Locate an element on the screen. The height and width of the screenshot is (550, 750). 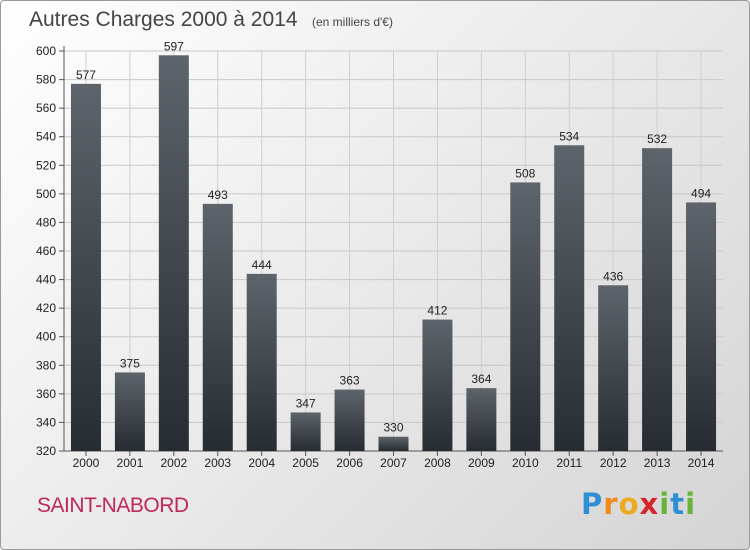
y-tick-label: 540 is located at coordinates (46, 137).